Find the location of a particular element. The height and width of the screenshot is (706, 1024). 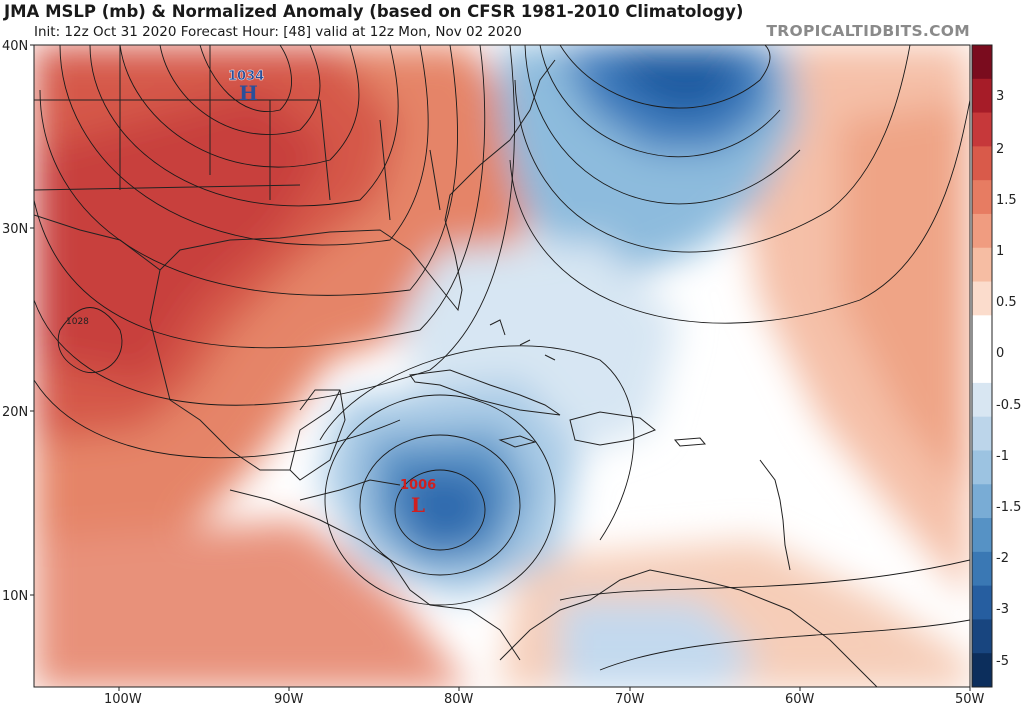

latitude-labels: 40N 30N 20N 10N is located at coordinates (15, 321).